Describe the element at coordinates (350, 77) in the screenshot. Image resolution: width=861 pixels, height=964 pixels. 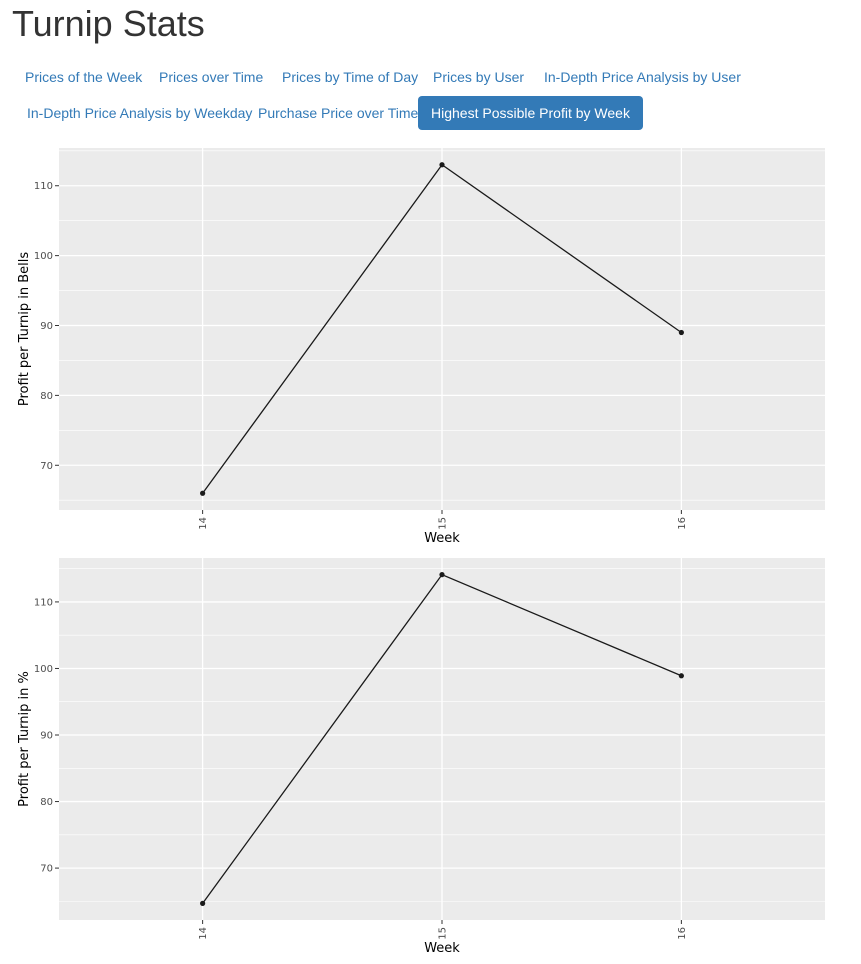
I see `tab-prices-by-time-of-day: Prices by Time of Day` at that location.